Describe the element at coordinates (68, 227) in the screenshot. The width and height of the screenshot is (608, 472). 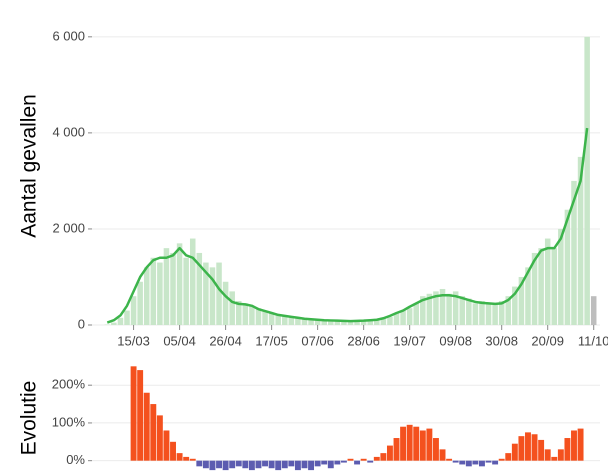
I see `y-tick-label: 2 000` at that location.